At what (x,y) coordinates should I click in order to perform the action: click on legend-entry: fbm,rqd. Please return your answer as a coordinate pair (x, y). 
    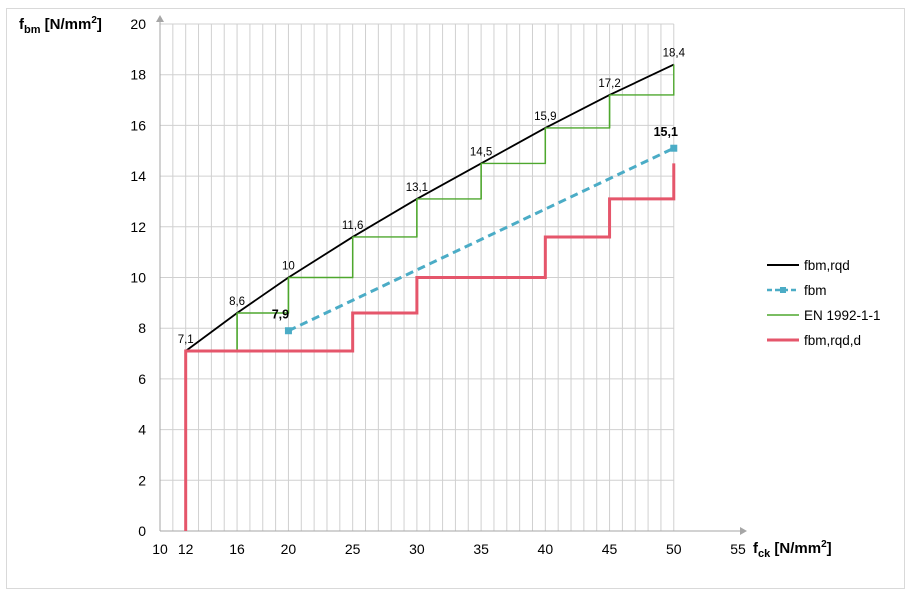
    Looking at the image, I should click on (808, 265).